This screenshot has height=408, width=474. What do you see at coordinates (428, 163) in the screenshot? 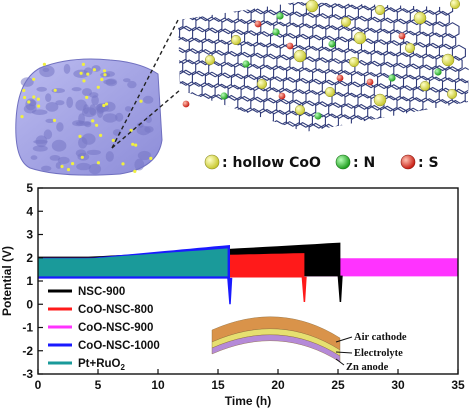
I see `legend-label-s: : S` at bounding box center [428, 163].